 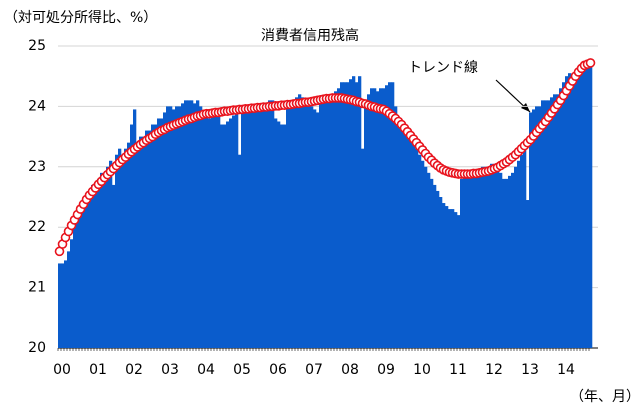 I want to click on x-tick-label: 06, so click(x=278, y=370).